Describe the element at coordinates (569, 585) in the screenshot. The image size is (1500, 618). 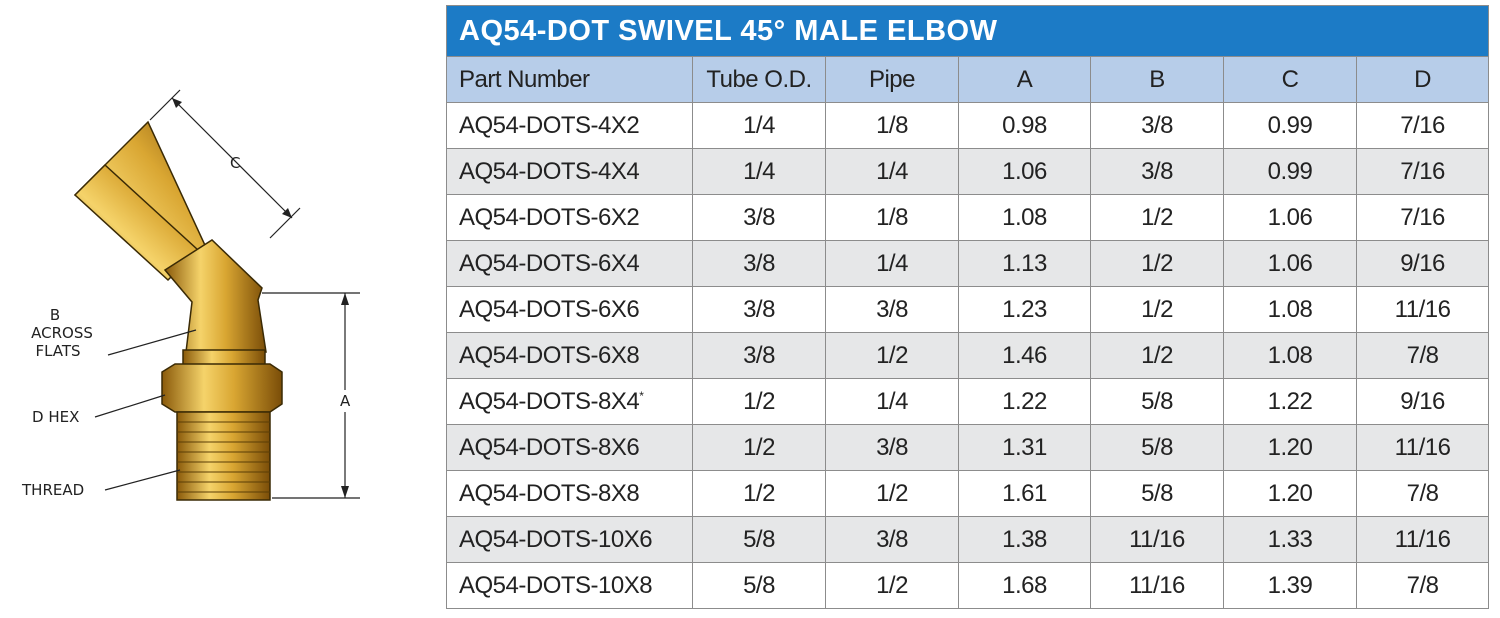
I see `part-number: AQ54-DOTS-10X8` at that location.